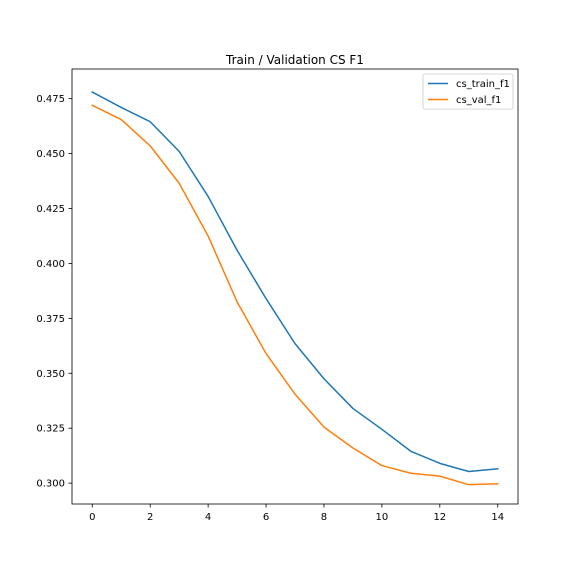 Image resolution: width=576 pixels, height=576 pixels. What do you see at coordinates (50, 154) in the screenshot?
I see `y-tick-label: 0.450` at bounding box center [50, 154].